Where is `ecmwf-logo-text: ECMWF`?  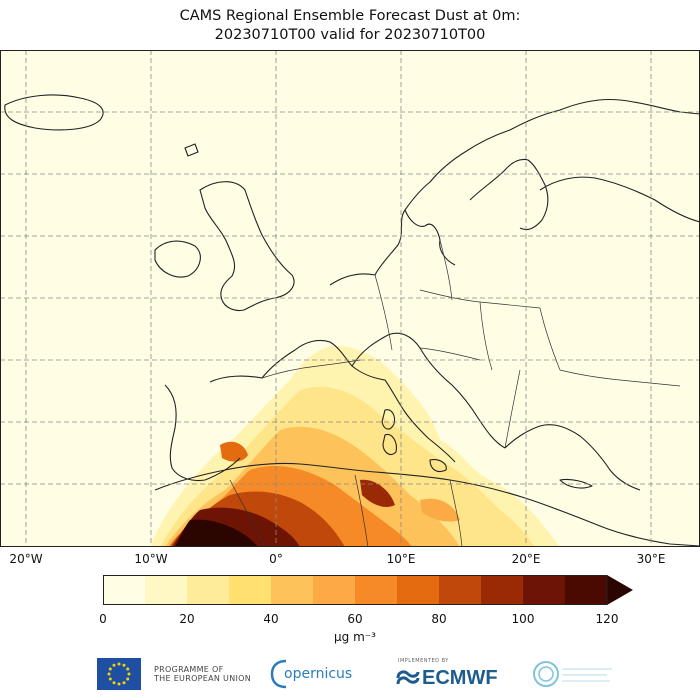 ecmwf-logo-text: ECMWF is located at coordinates (460, 678).